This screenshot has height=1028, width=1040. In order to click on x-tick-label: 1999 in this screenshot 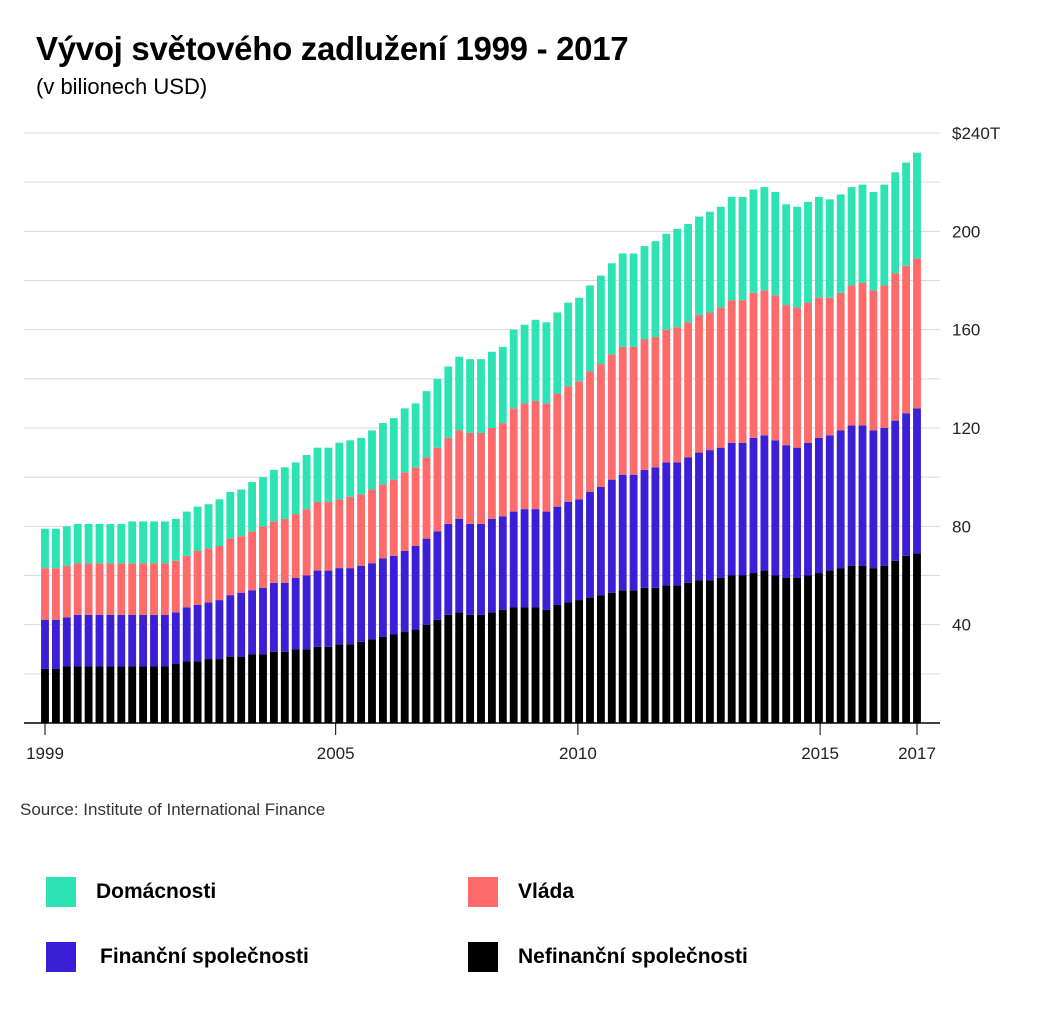, I will do `click(45, 753)`.